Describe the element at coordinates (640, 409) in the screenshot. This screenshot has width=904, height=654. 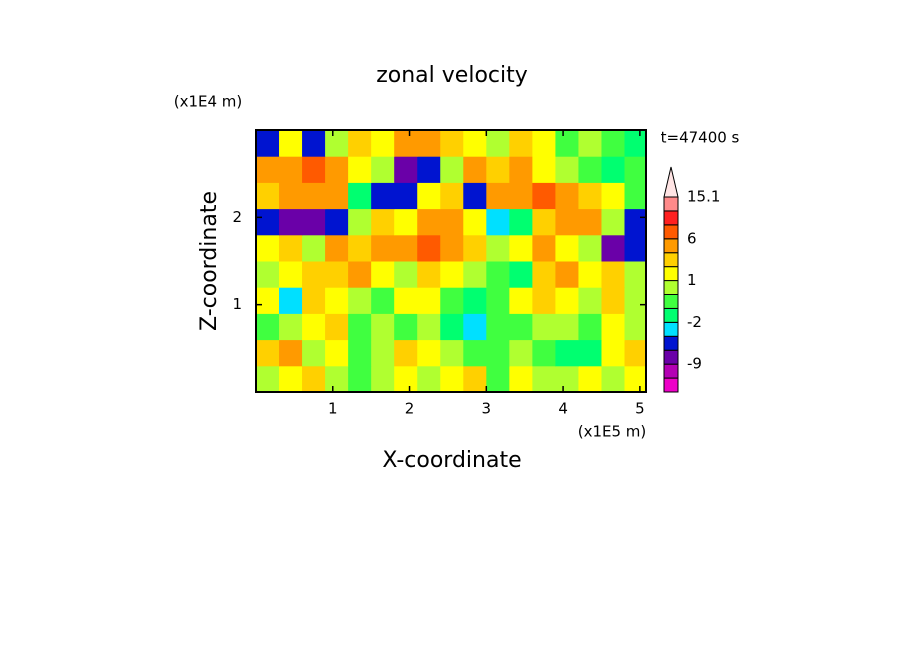
I see `x-tick-label: 5` at that location.